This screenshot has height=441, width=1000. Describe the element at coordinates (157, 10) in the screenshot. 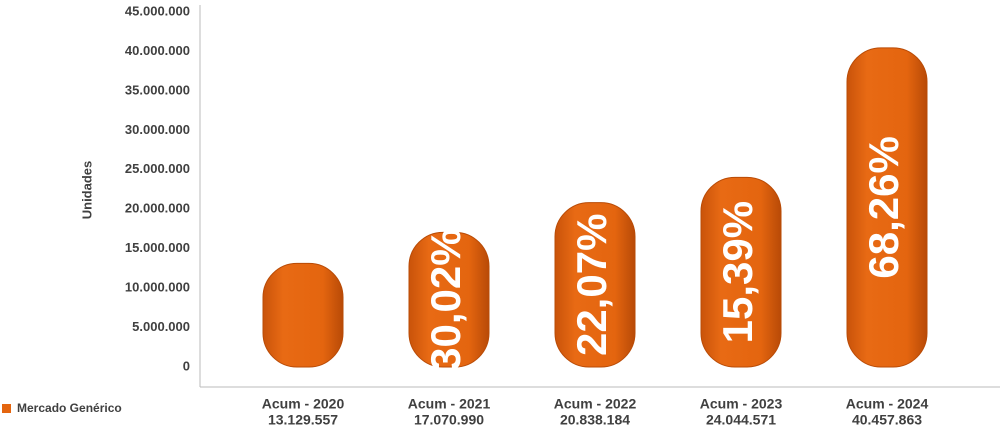

I see `y-tick-label: 45.000.000` at that location.